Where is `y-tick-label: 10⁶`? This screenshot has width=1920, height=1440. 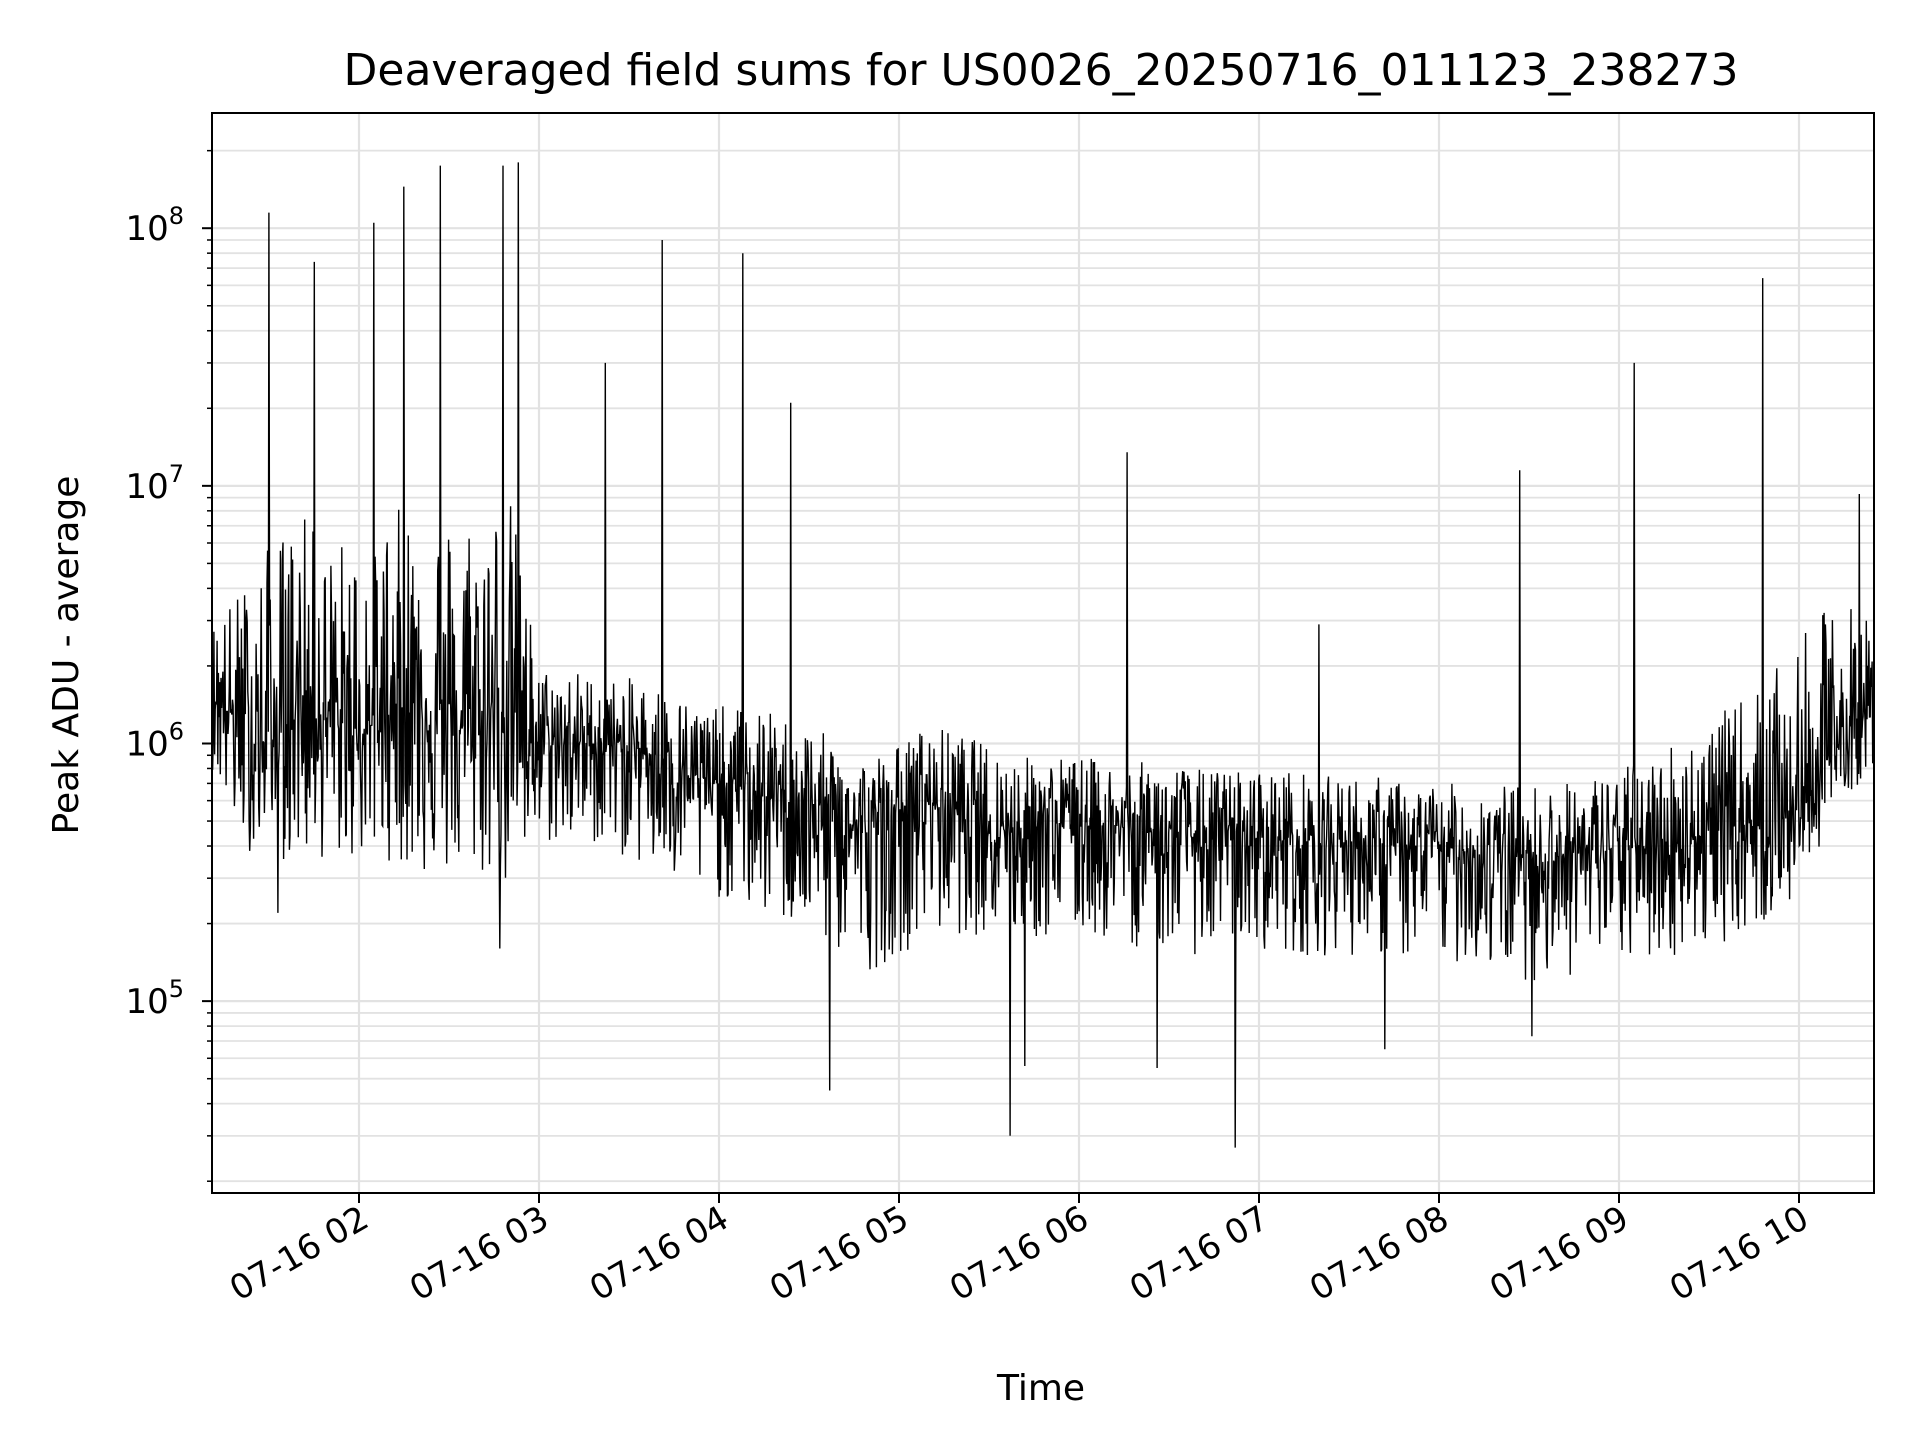
y-tick-label: 10⁶ is located at coordinates (154, 740).